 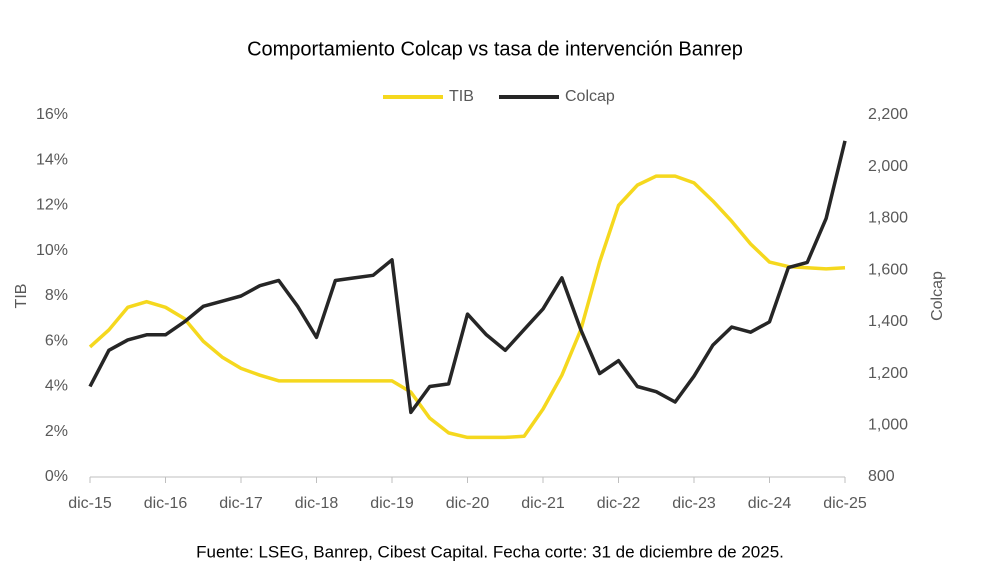 What do you see at coordinates (888, 166) in the screenshot?
I see `y2-tick-label: 2,000` at bounding box center [888, 166].